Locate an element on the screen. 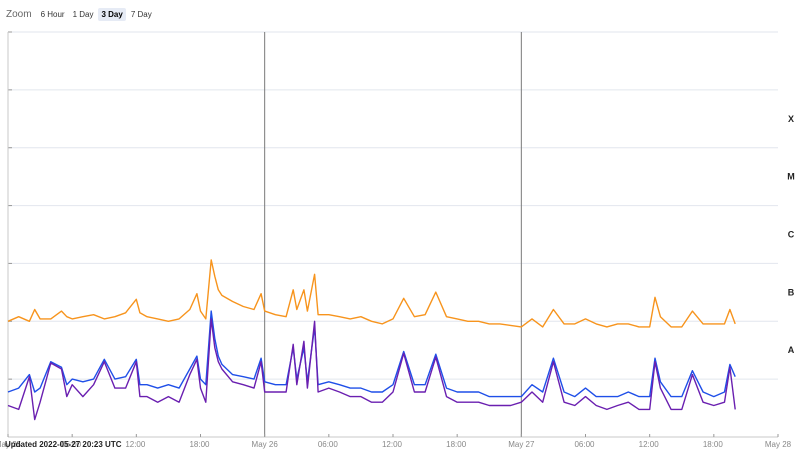 Image resolution: width=800 pixels, height=450 pixels. class-label: A is located at coordinates (791, 350).